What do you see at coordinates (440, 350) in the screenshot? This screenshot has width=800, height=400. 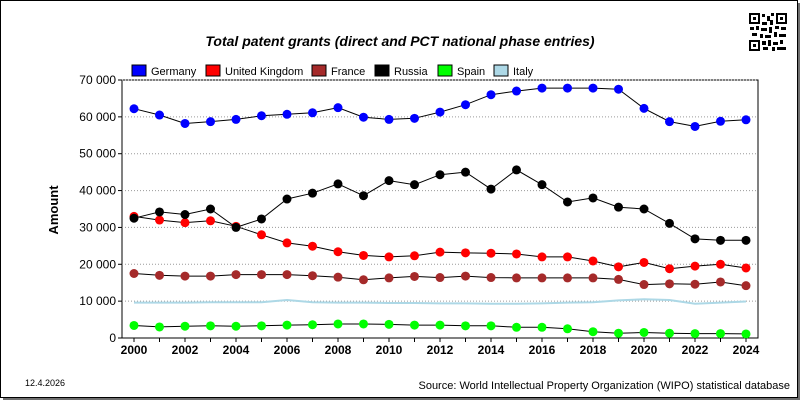 I see `x-tick-label: 2012` at bounding box center [440, 350].